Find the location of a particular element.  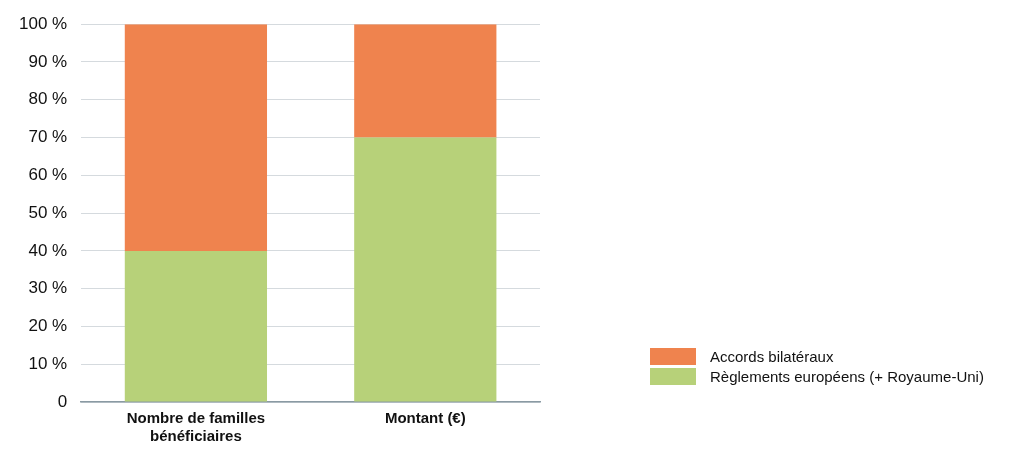

y-tick-label: 70 % is located at coordinates (48, 137).